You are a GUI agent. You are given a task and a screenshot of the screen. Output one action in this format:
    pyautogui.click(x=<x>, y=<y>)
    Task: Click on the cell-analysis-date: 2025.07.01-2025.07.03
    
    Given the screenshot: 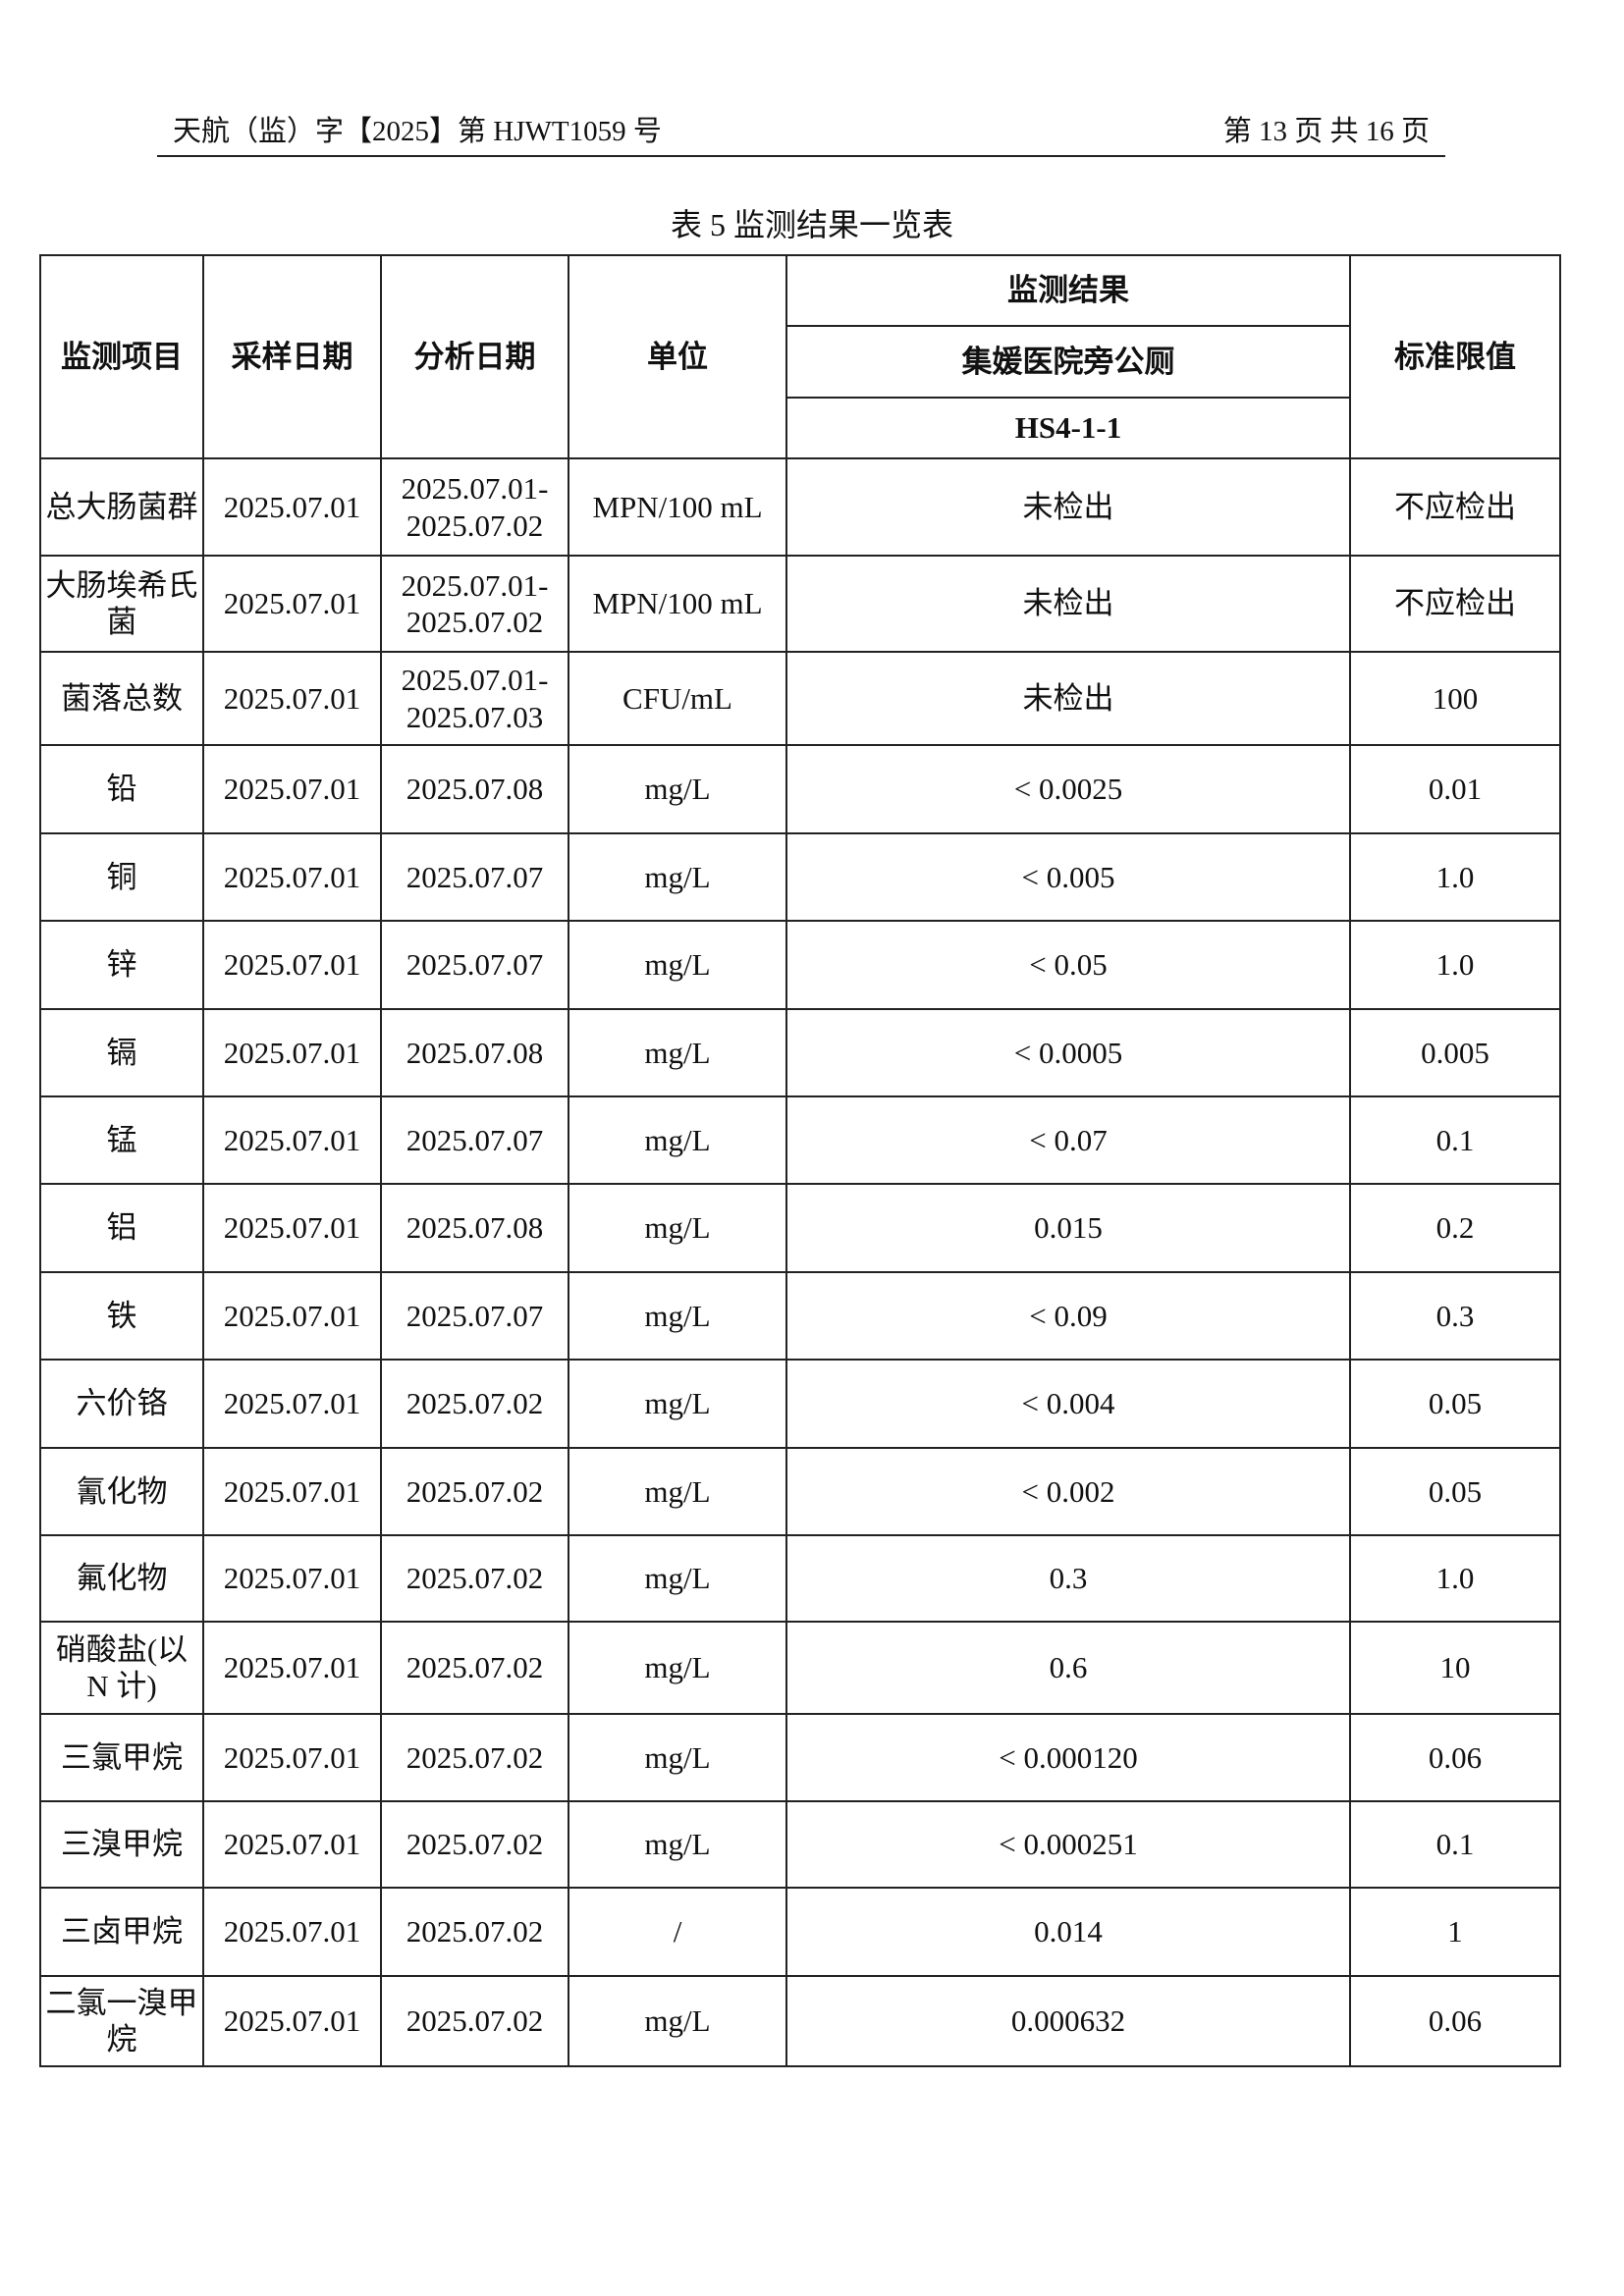 What is the action you would take?
    pyautogui.click(x=474, y=698)
    